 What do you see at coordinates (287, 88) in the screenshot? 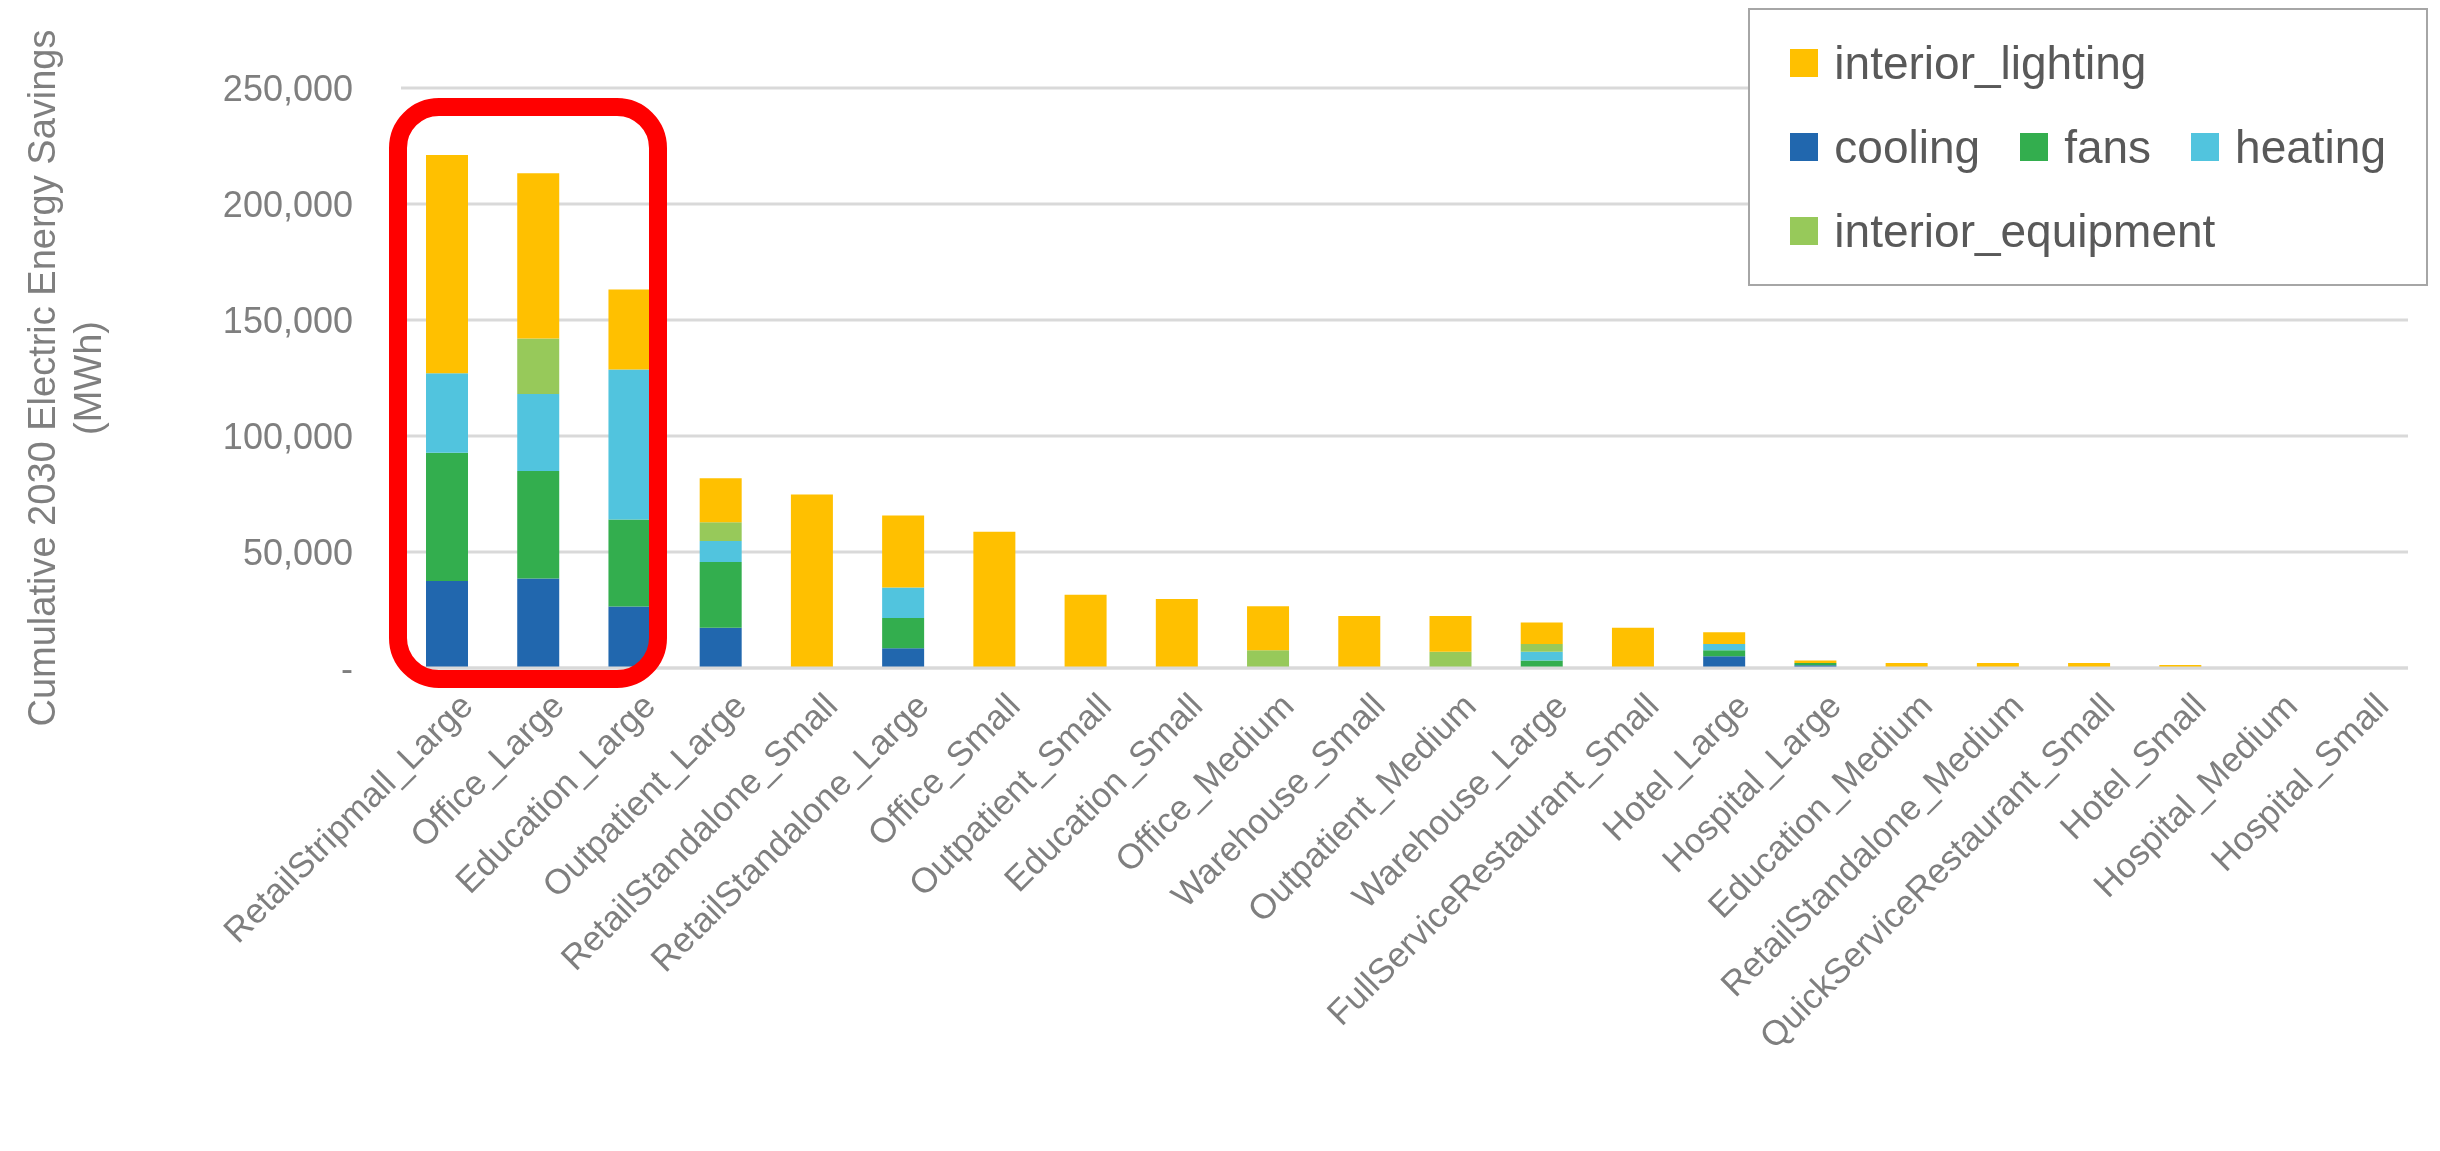
I see `y-tick-label: 250,000` at bounding box center [287, 88].